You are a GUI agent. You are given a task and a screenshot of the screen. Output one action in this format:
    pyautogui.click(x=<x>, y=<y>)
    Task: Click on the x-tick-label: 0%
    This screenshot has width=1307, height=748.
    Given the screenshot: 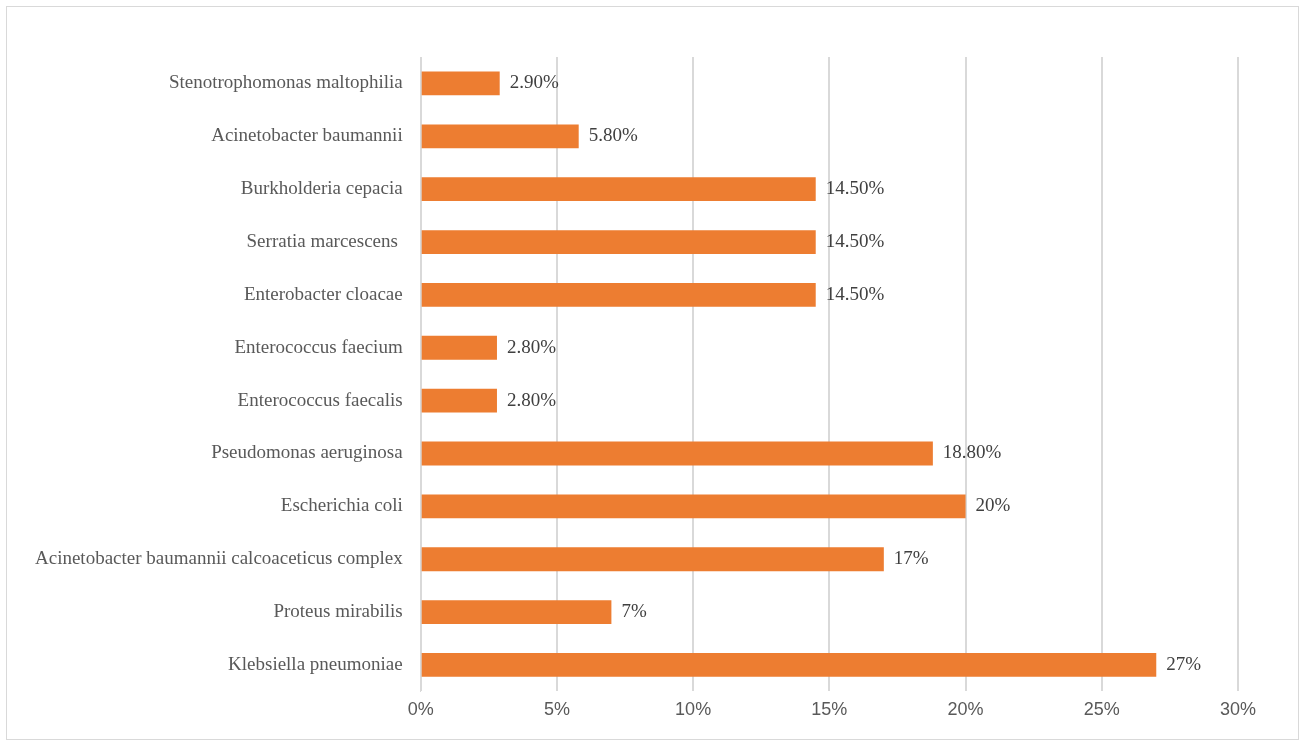 What is the action you would take?
    pyautogui.click(x=420, y=709)
    